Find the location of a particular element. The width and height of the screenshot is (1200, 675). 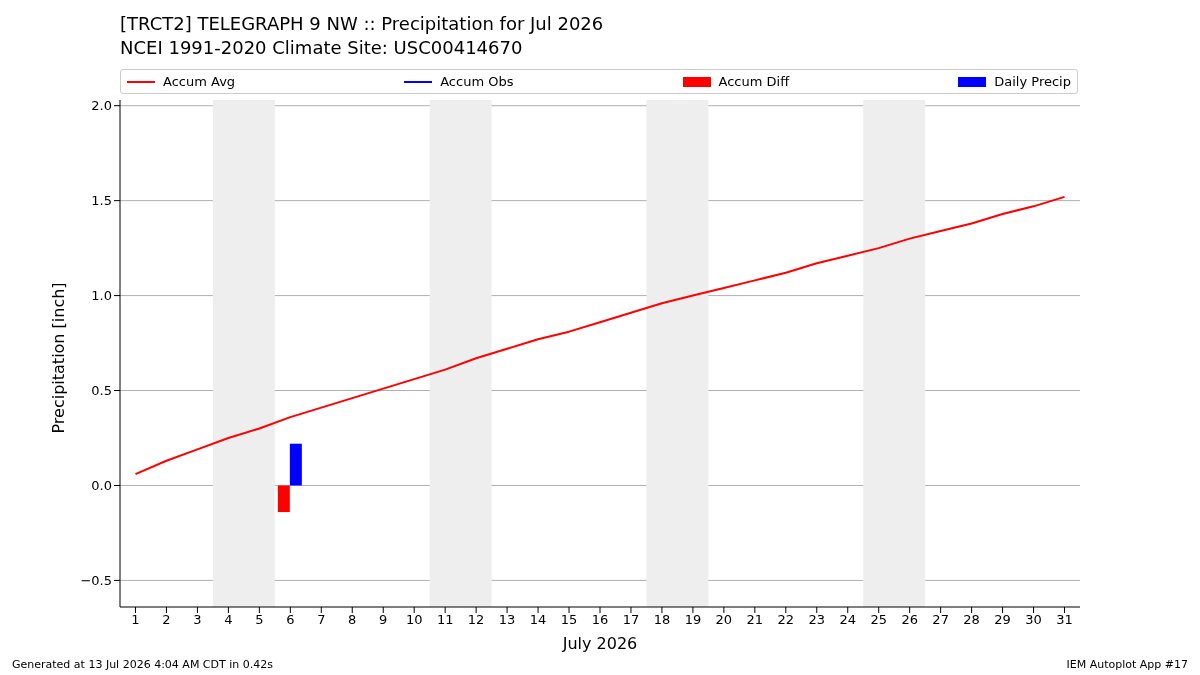

x-tick-label: 12 is located at coordinates (476, 620).